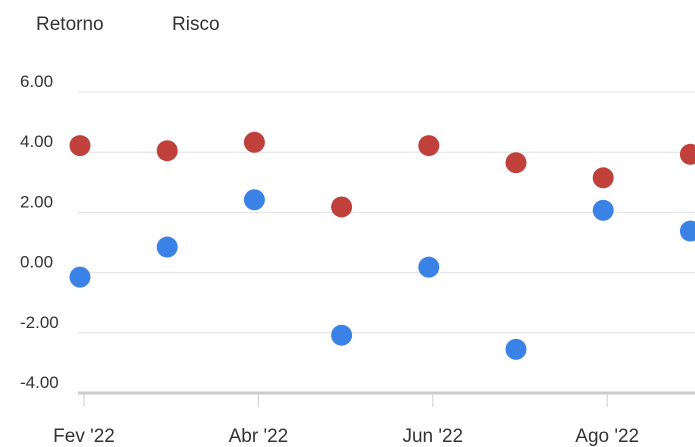 The height and width of the screenshot is (447, 695). What do you see at coordinates (84, 436) in the screenshot?
I see `x-tick-label: Fev '22` at bounding box center [84, 436].